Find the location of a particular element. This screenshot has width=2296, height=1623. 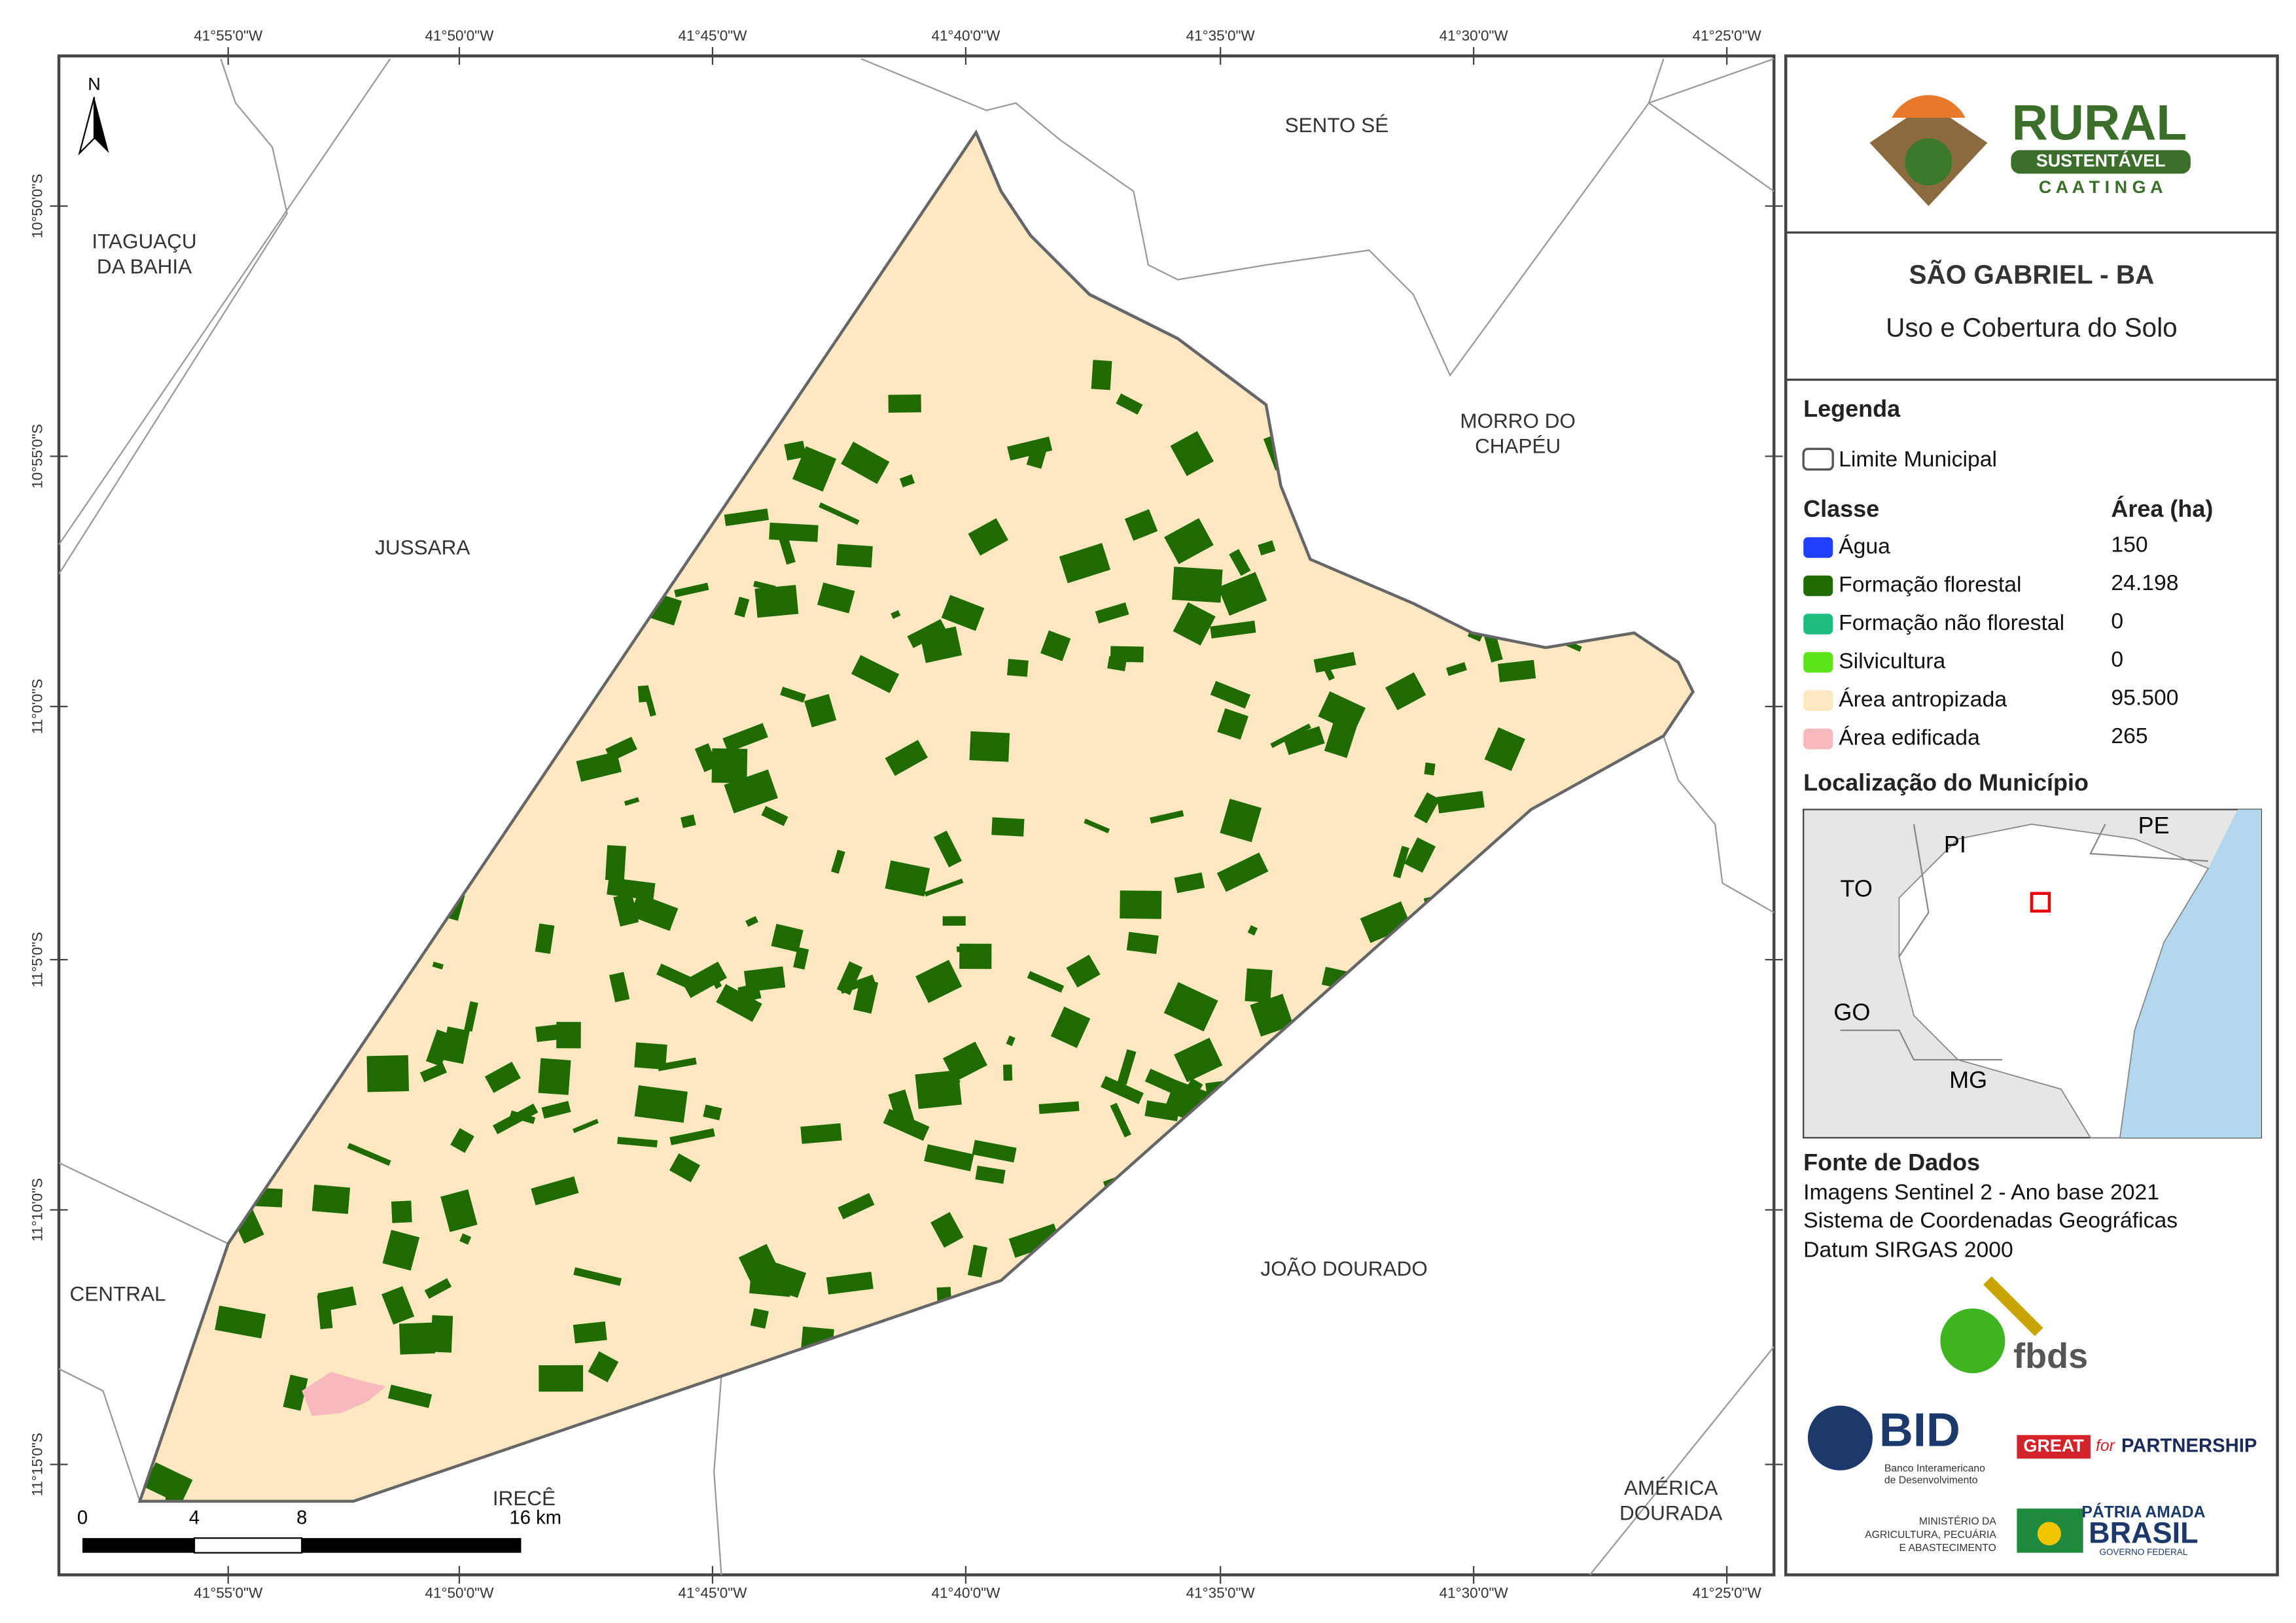

location-title: Localização do Município is located at coordinates (1946, 783).